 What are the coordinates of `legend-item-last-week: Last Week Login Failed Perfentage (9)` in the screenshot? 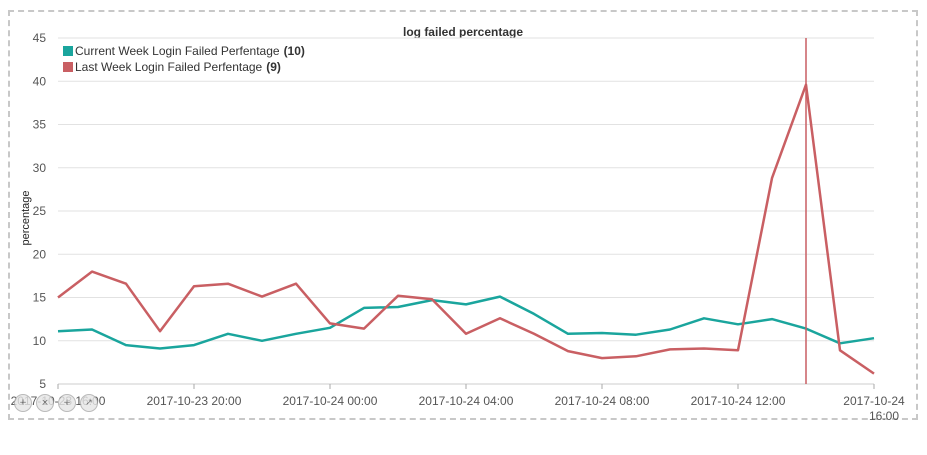 It's located at (184, 67).